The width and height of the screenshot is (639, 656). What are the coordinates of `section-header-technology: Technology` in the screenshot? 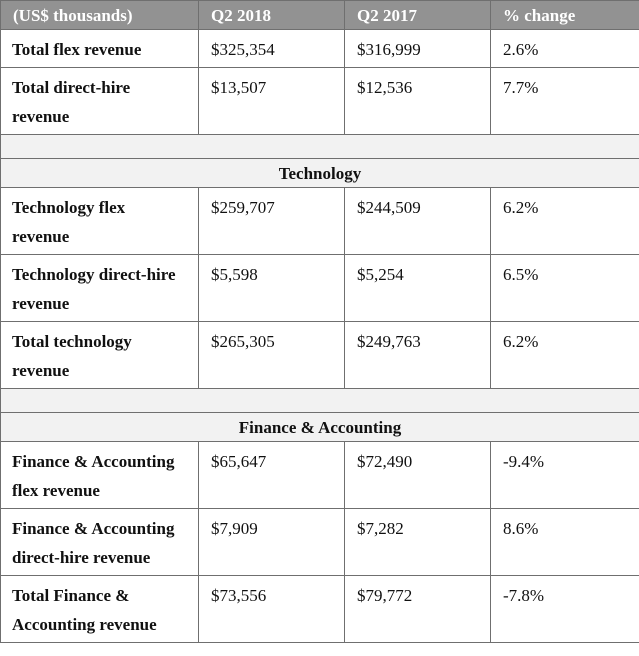 It's located at (319, 173).